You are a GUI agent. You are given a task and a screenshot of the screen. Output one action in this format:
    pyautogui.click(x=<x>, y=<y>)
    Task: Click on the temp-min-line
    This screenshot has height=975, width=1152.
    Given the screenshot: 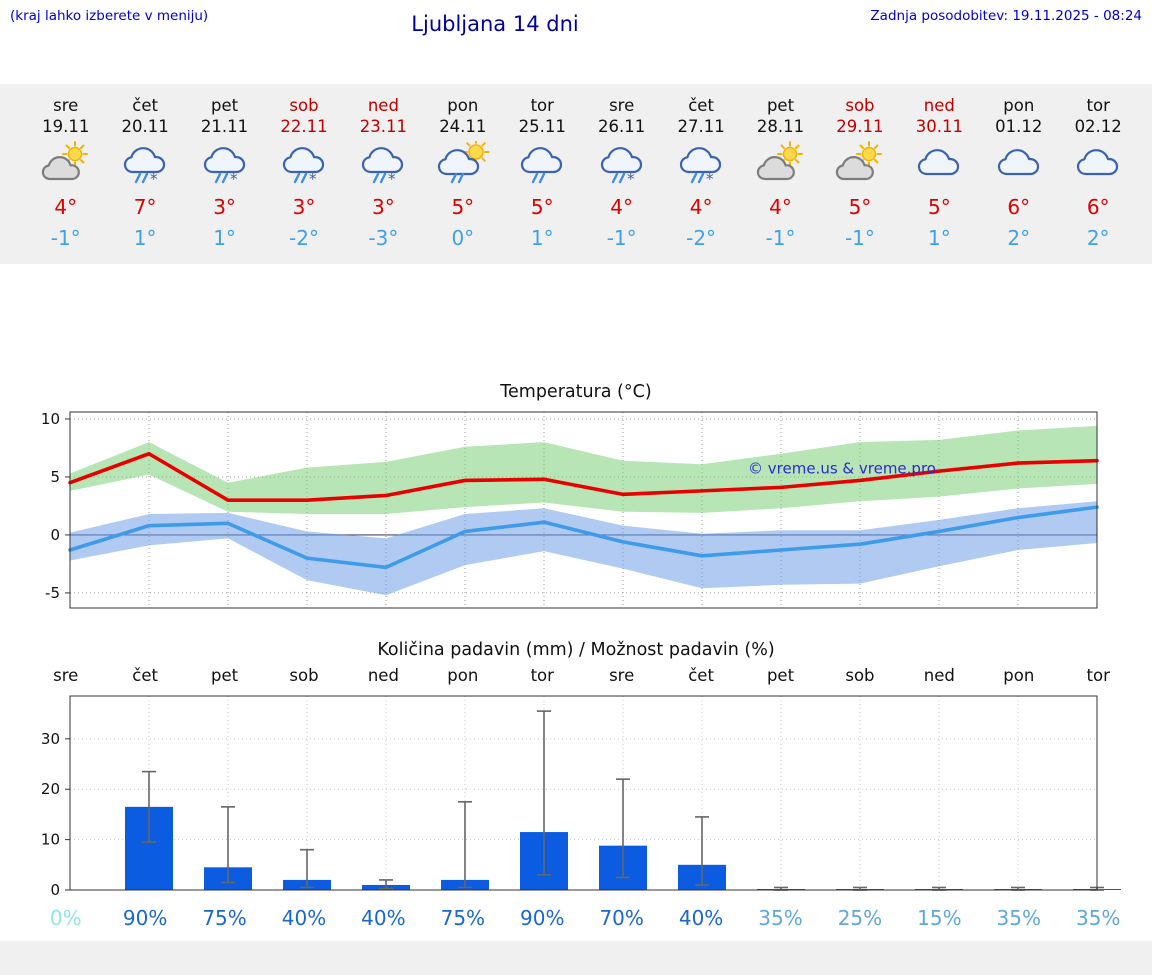 What is the action you would take?
    pyautogui.click(x=583, y=537)
    